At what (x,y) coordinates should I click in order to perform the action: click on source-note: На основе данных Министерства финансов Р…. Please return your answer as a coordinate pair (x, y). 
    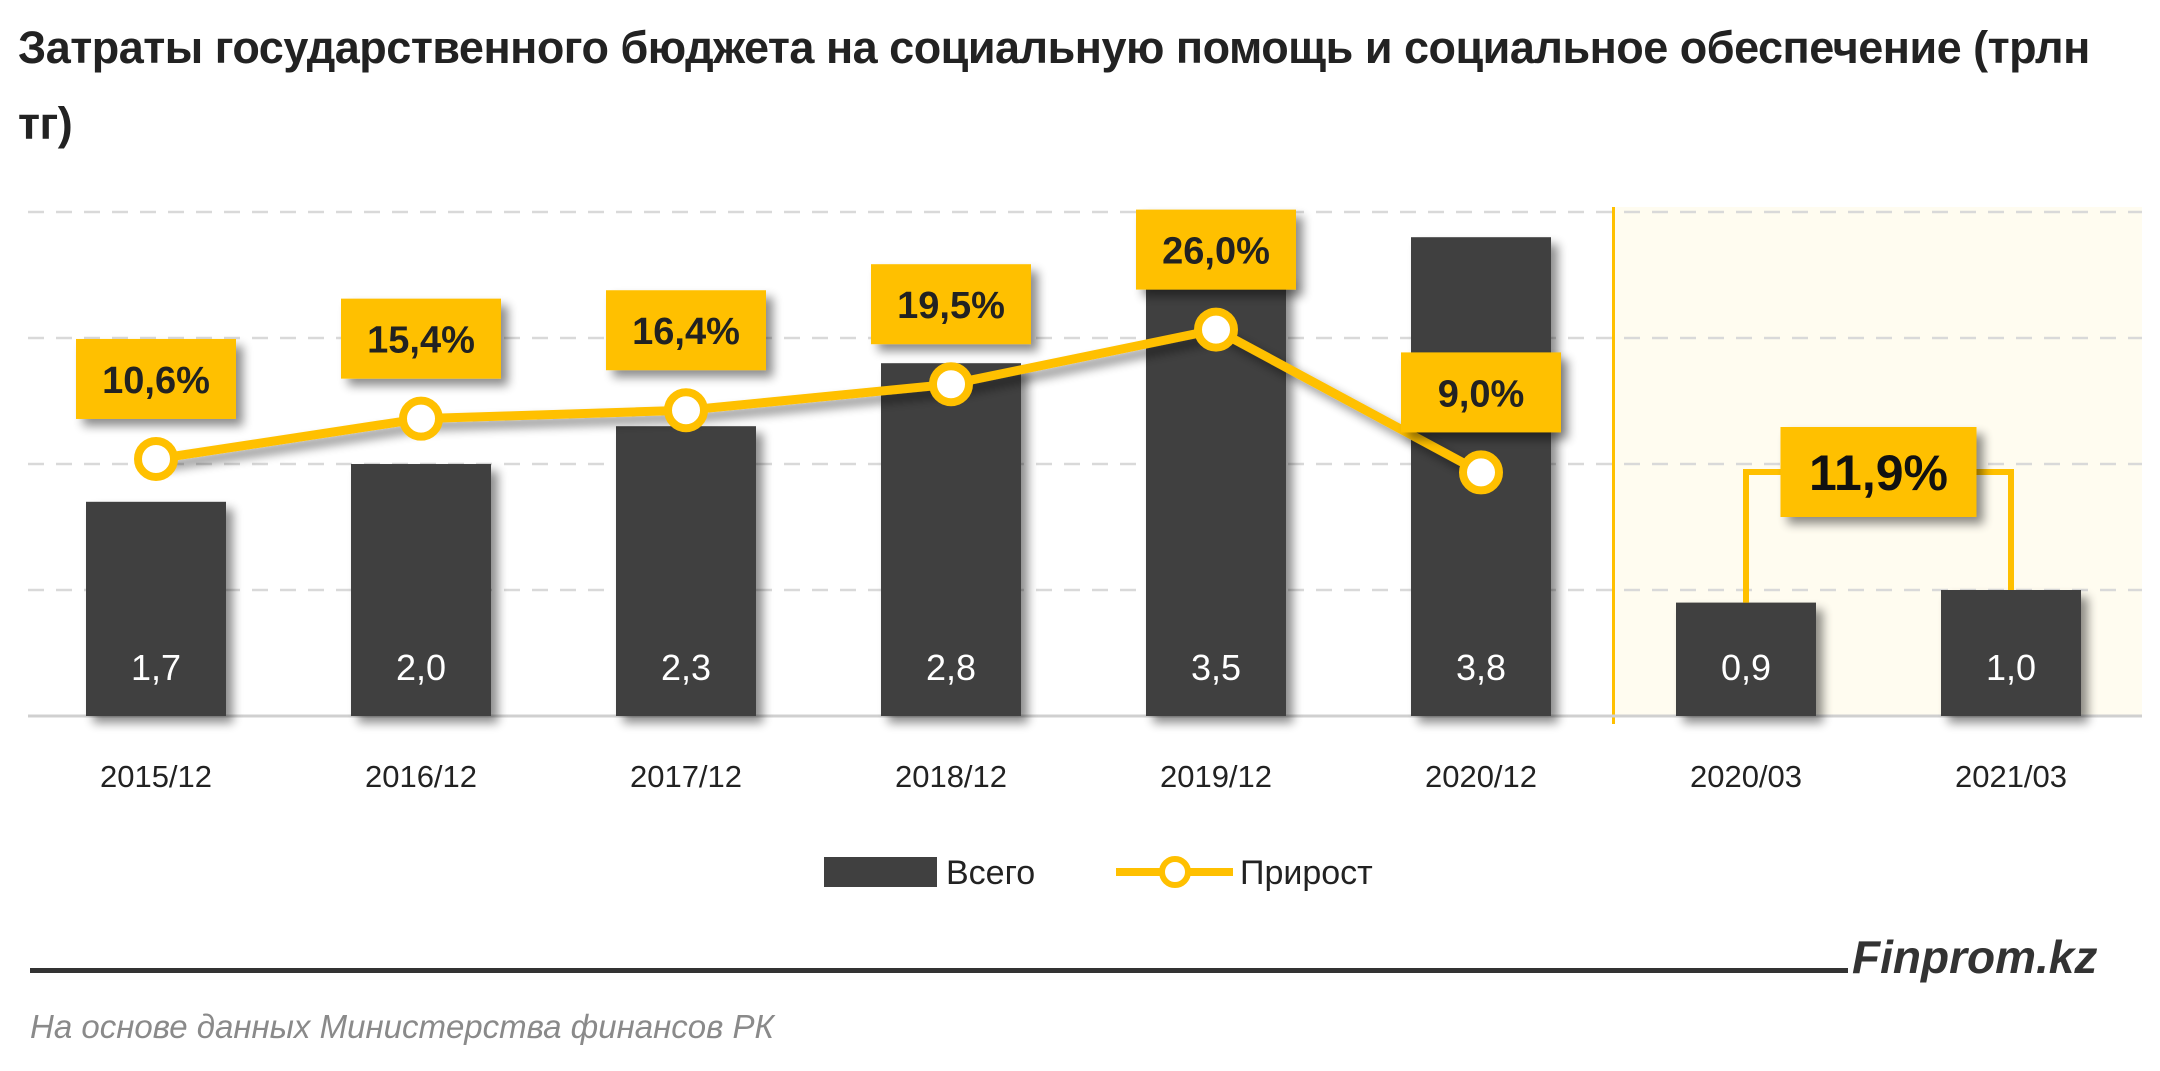
    Looking at the image, I should click on (402, 1026).